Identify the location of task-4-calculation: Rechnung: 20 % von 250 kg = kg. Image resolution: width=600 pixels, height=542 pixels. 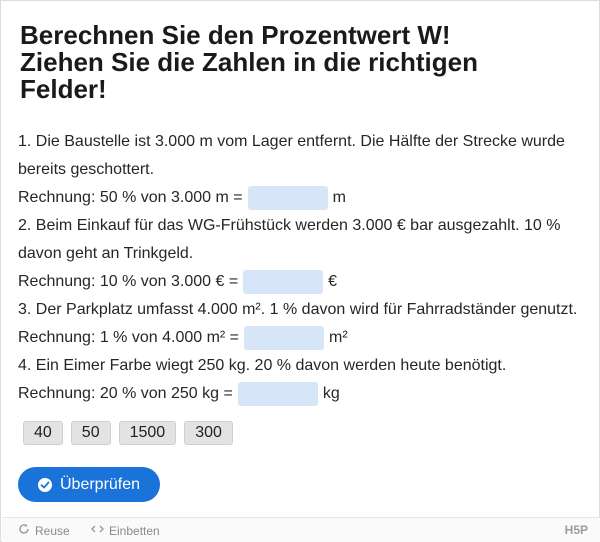
(303, 394).